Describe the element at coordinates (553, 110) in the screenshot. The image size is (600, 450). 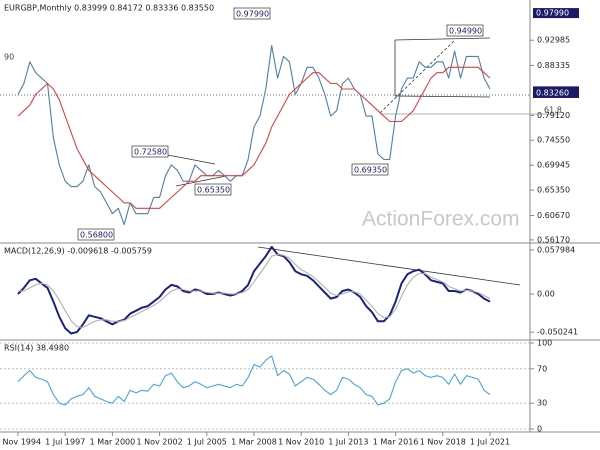
I see `annotation: 61.8` at that location.